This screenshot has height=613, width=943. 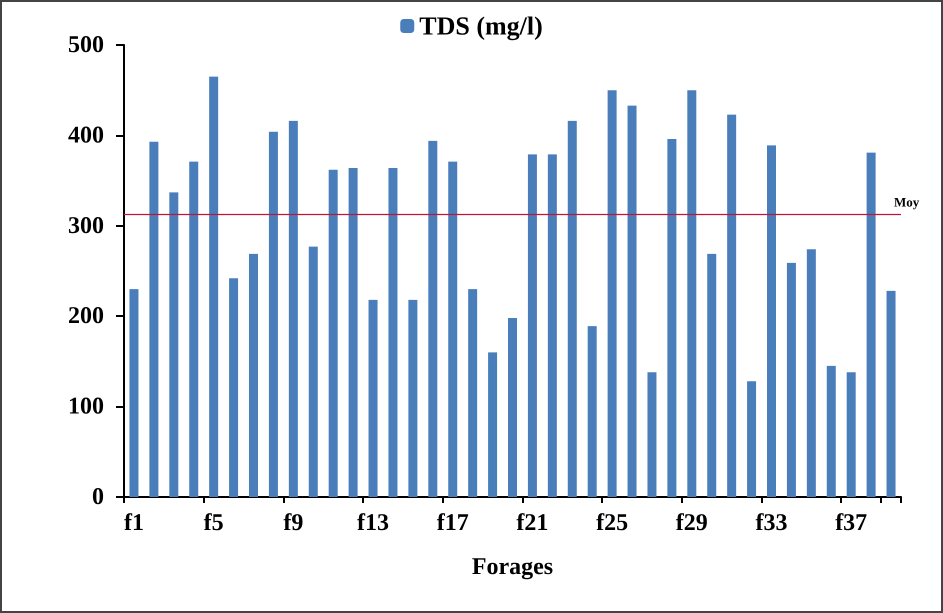 What do you see at coordinates (452, 523) in the screenshot?
I see `x-tick-label: f17` at bounding box center [452, 523].